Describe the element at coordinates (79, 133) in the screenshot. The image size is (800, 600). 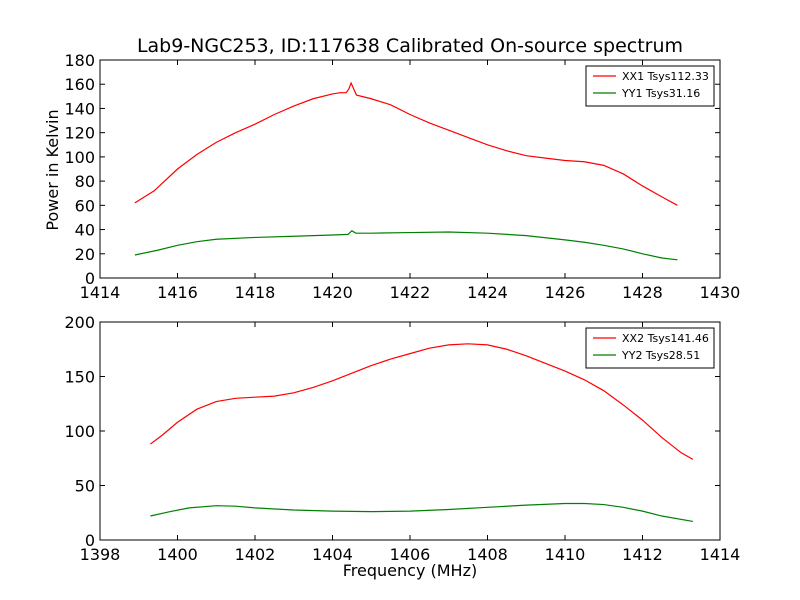
I see `top-y-tick-label: 120` at that location.